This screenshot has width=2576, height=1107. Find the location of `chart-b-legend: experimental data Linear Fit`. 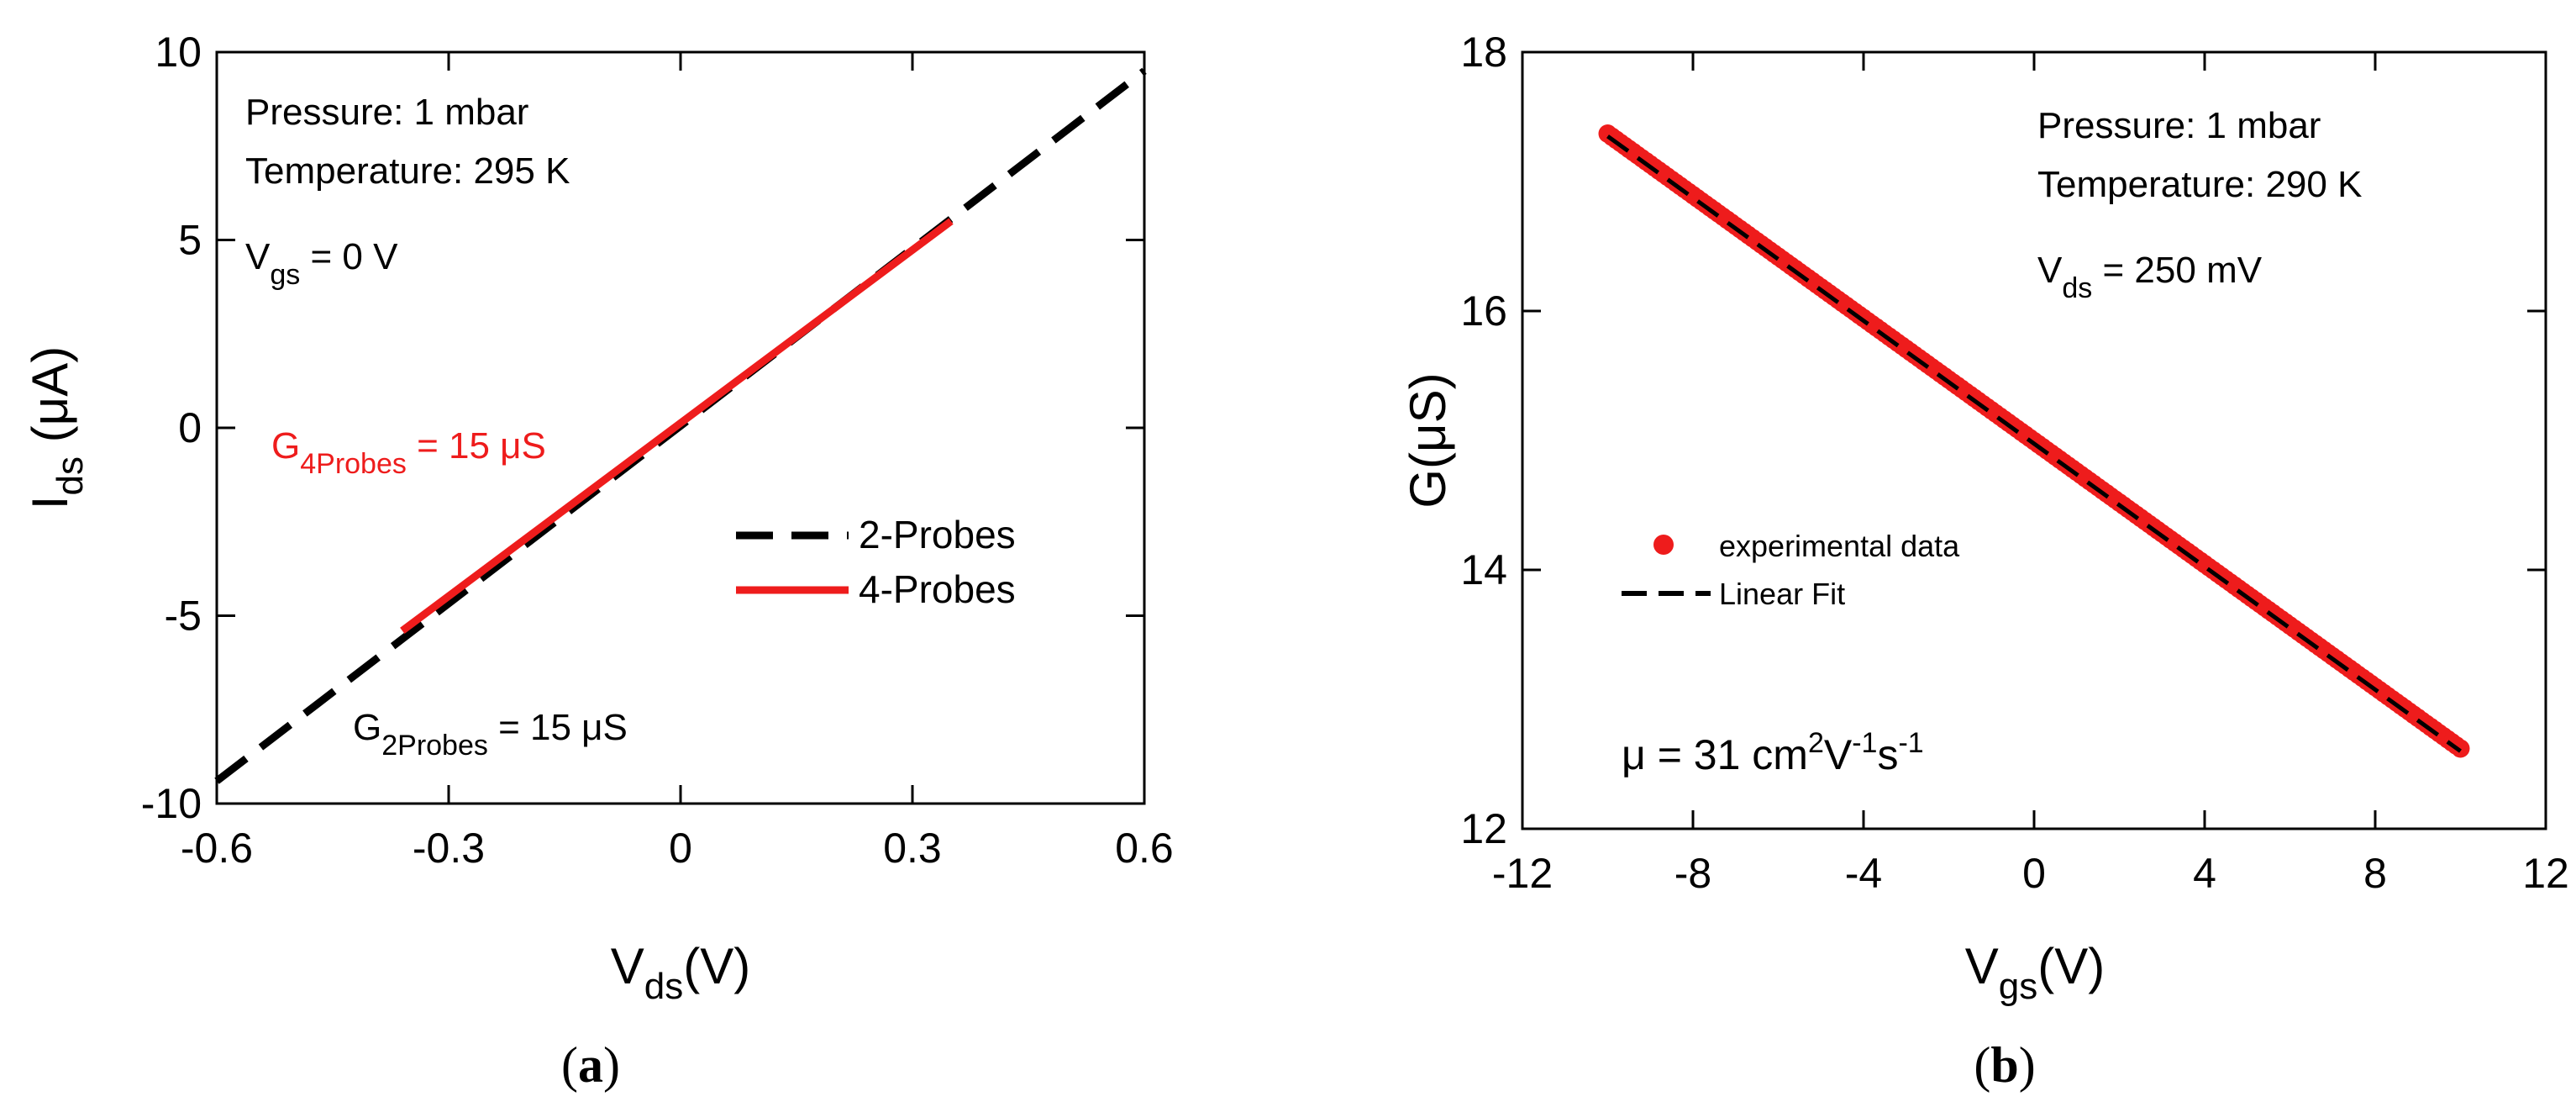

chart-b-legend: experimental data Linear Fit is located at coordinates (1791, 570).